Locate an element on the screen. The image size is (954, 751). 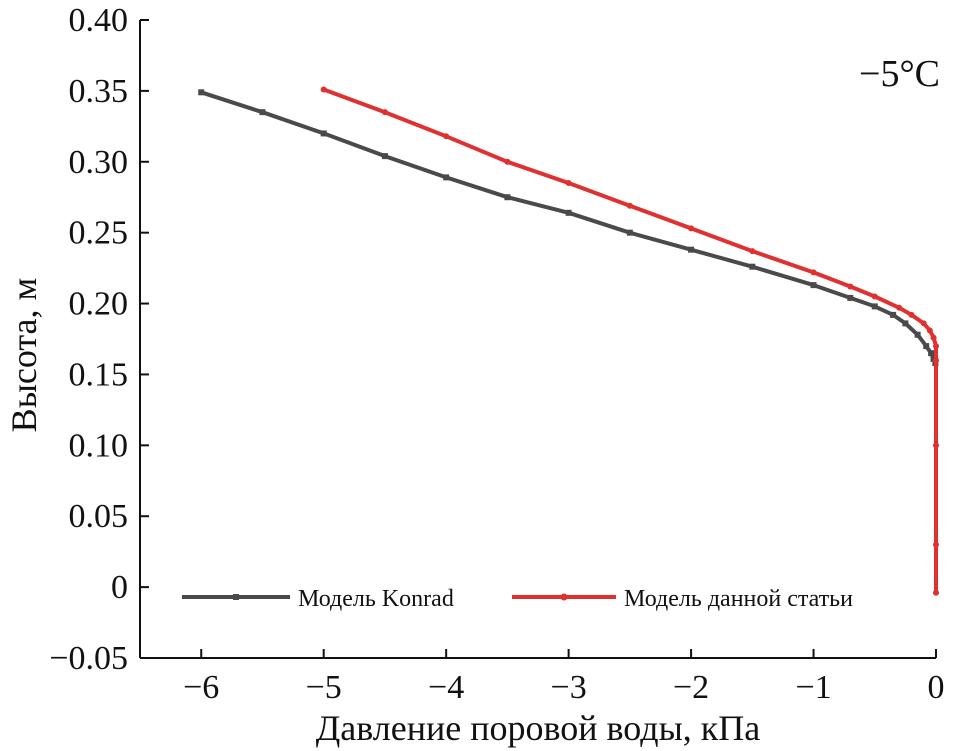
x-axis-ticks: −6 −5 −4 −3 −2 −1 0 is located at coordinates (564, 677).